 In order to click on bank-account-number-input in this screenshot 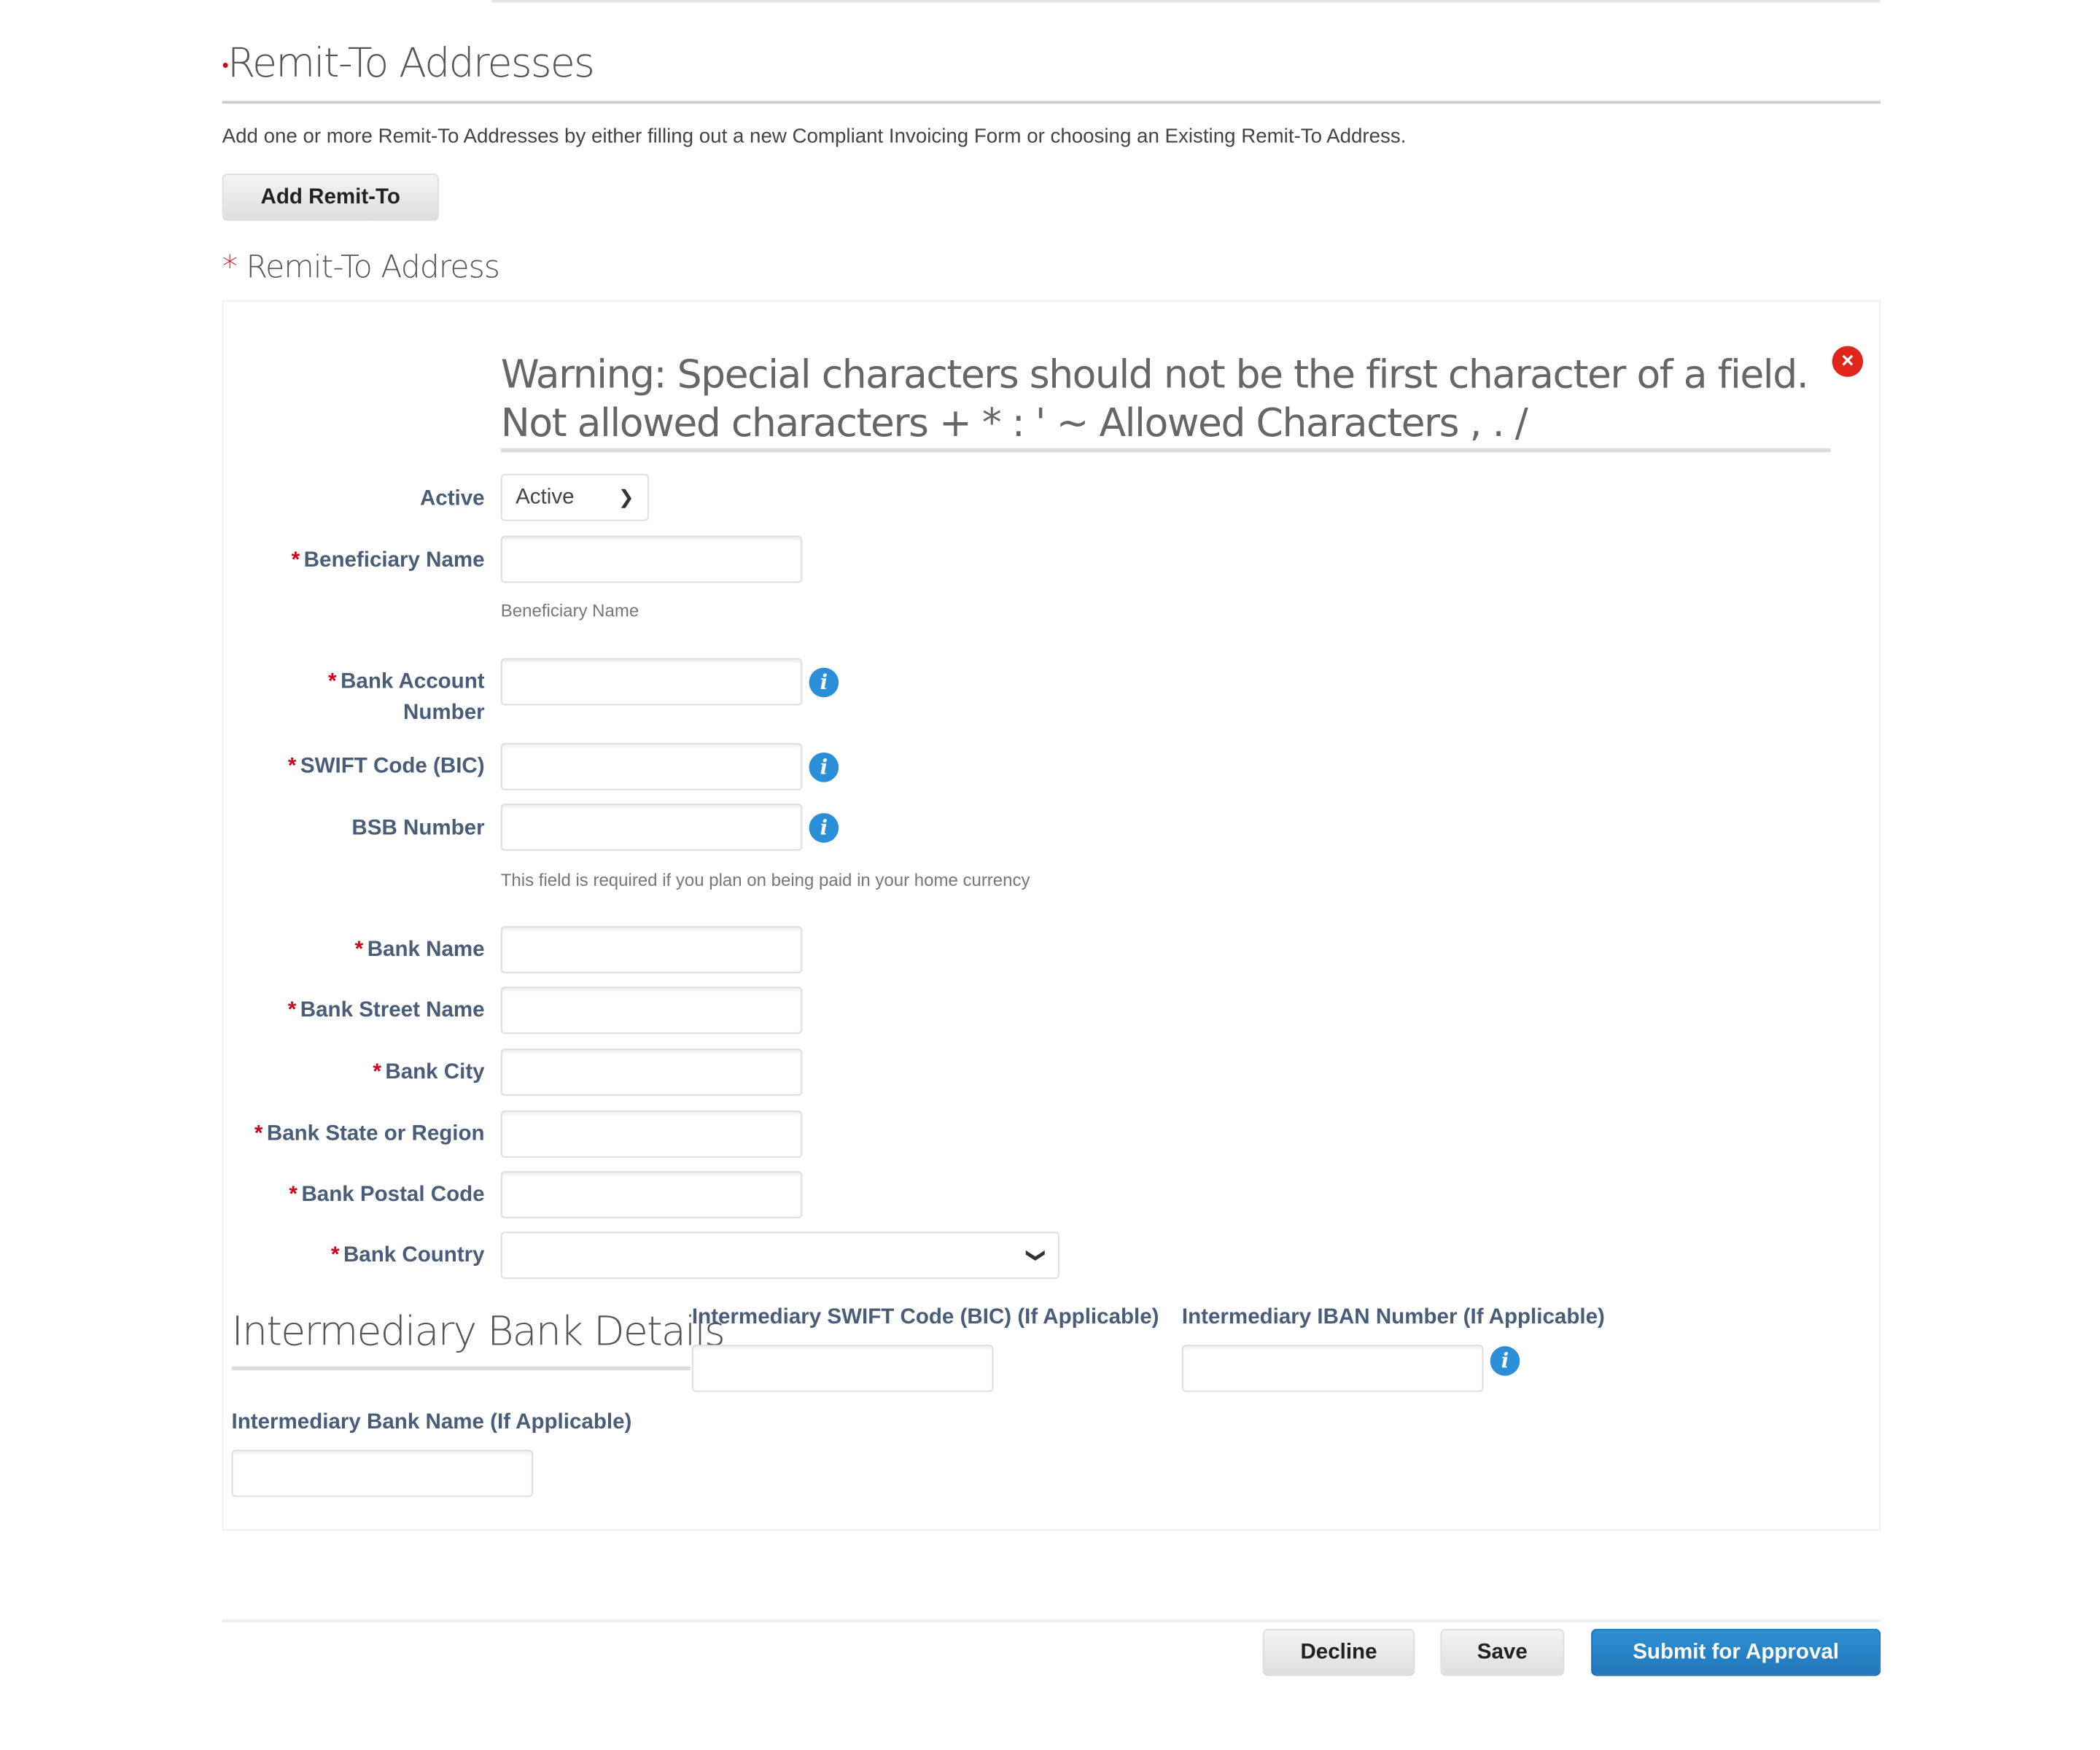, I will do `click(651, 682)`.